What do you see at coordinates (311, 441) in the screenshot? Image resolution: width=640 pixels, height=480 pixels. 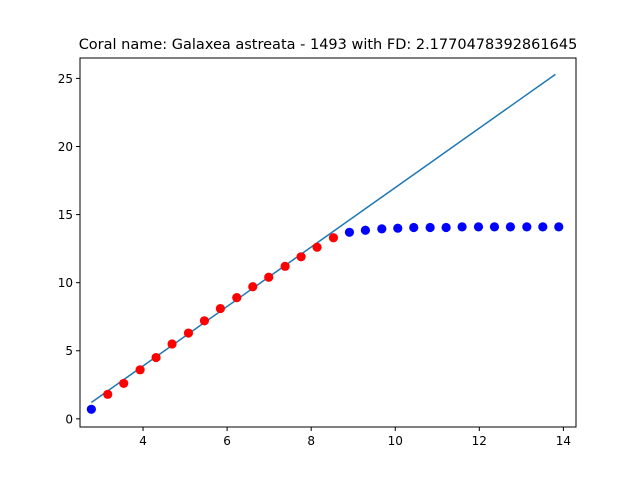 I see `x-tick-label: 8` at bounding box center [311, 441].